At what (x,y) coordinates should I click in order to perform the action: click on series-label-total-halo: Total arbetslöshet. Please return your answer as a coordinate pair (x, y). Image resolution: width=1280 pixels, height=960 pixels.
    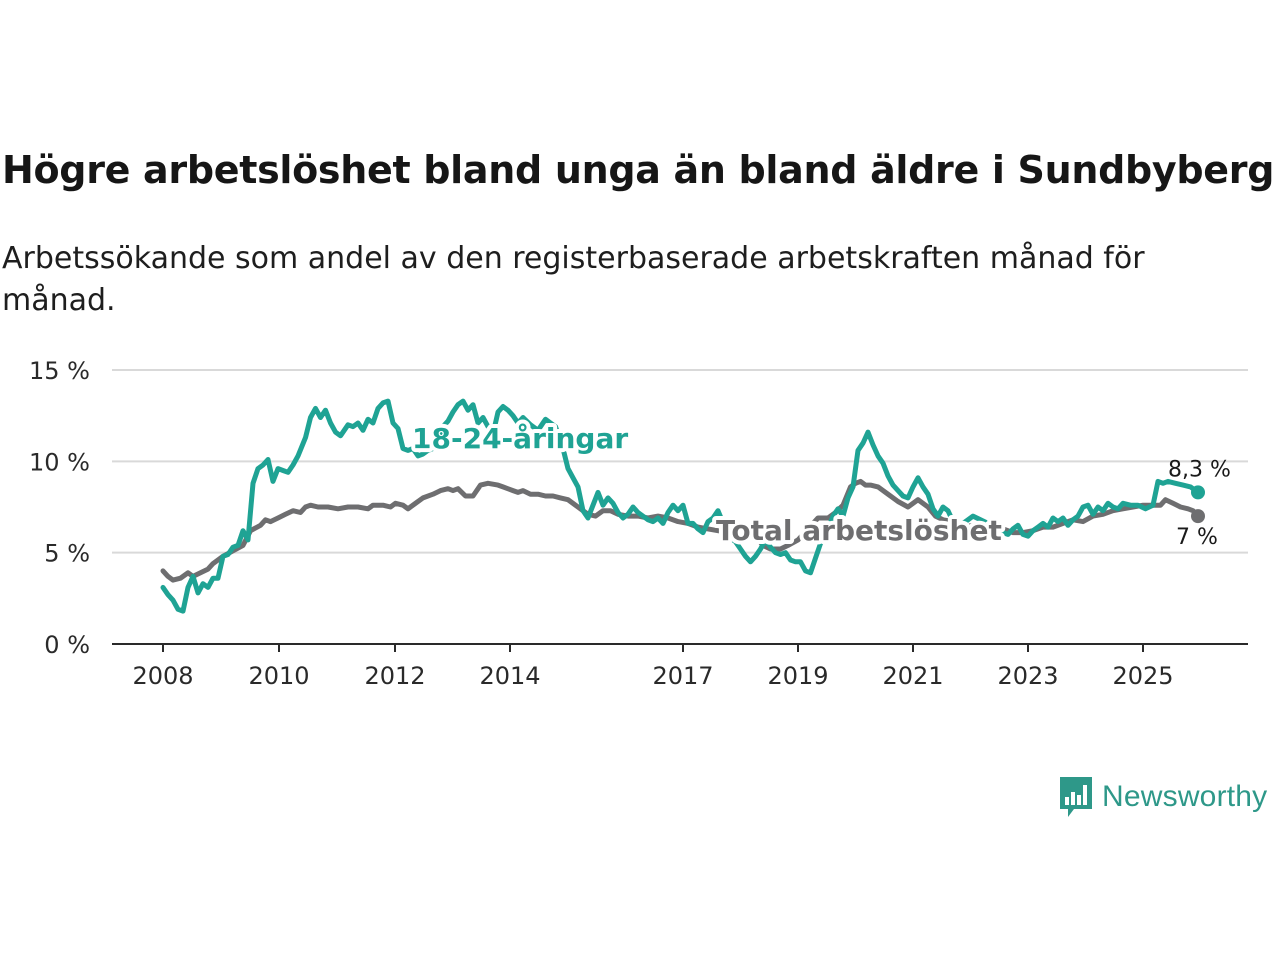
    Looking at the image, I should click on (859, 530).